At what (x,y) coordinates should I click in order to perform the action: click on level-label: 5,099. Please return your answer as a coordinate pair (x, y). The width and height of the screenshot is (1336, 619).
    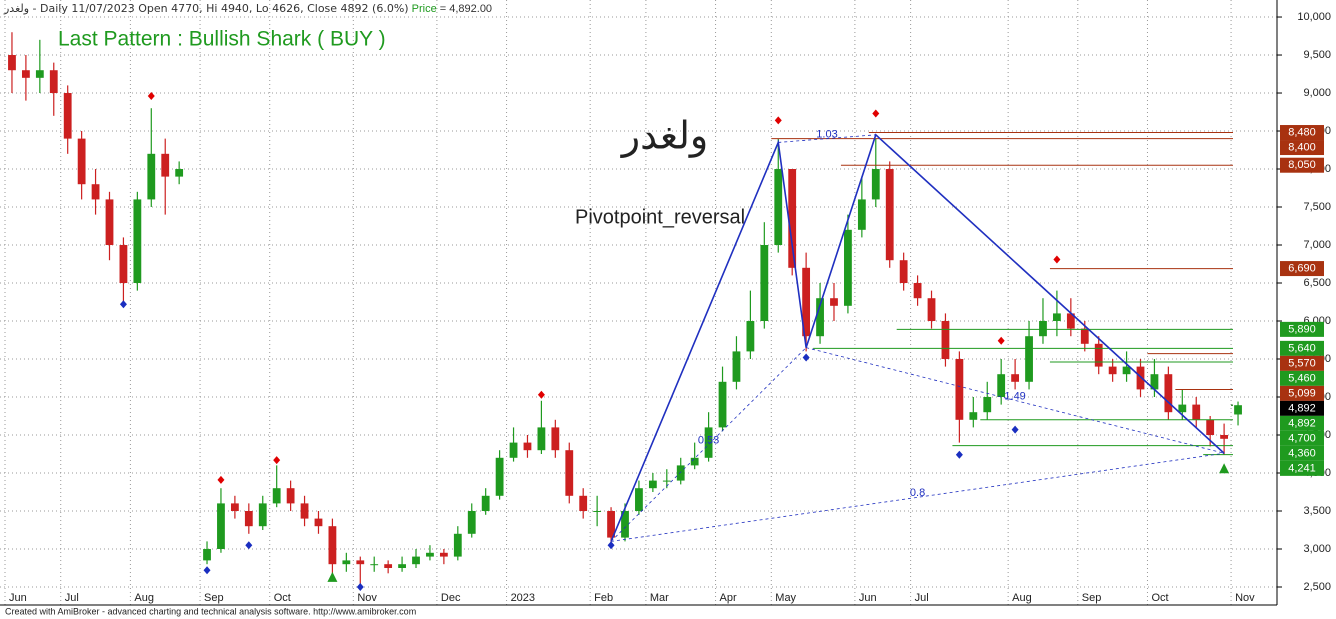
    Looking at the image, I should click on (1302, 393).